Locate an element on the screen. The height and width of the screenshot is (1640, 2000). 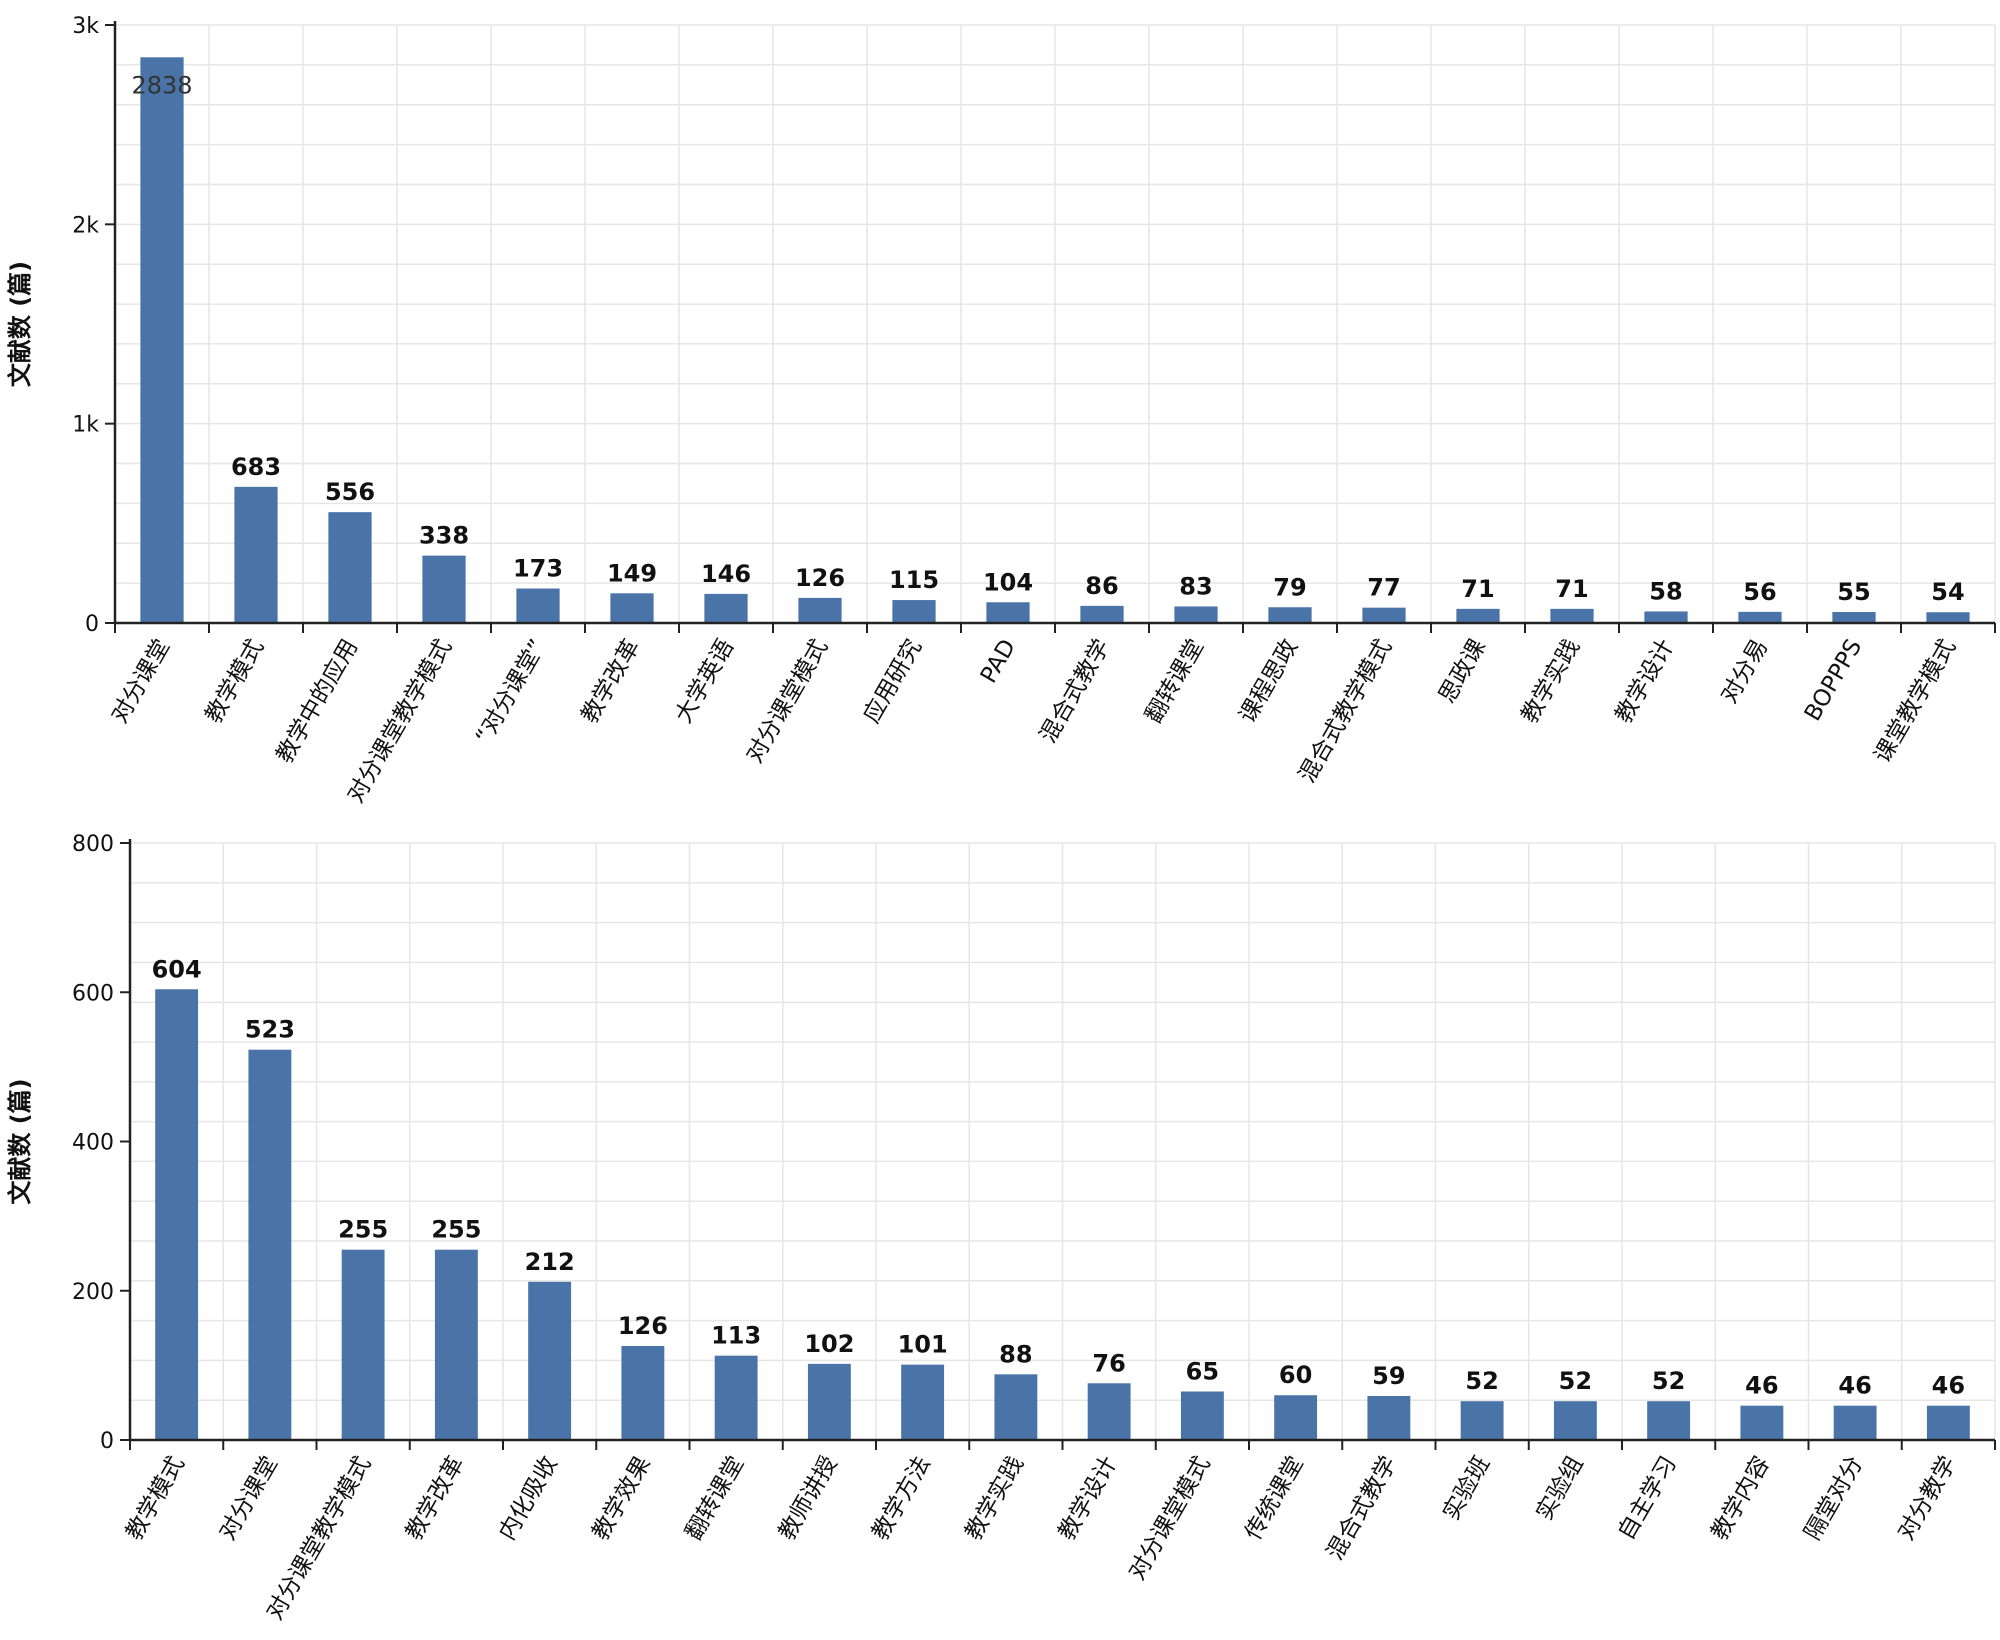
category-label: 教学实践 is located at coordinates (995, 1498).